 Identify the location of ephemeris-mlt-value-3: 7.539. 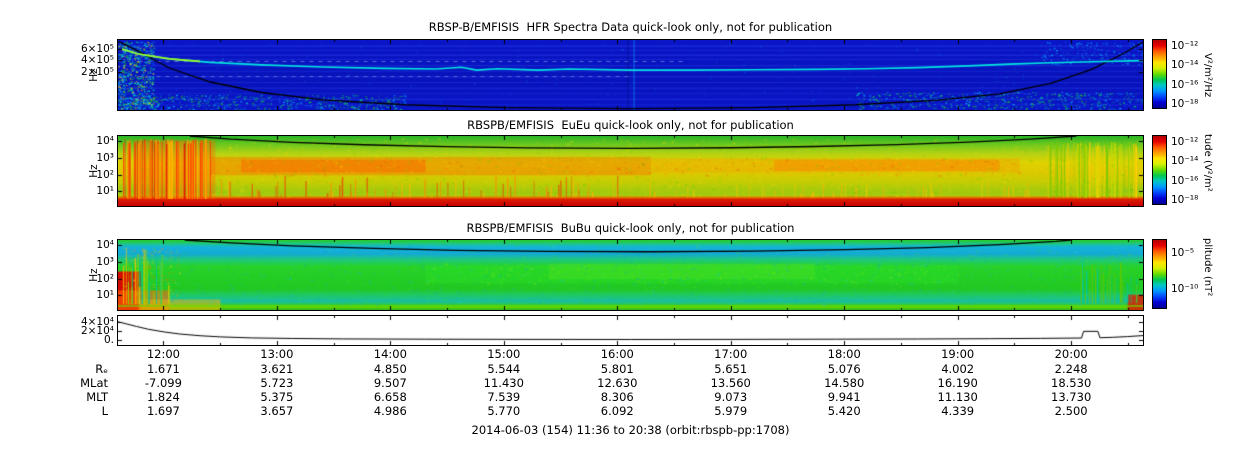
(504, 397).